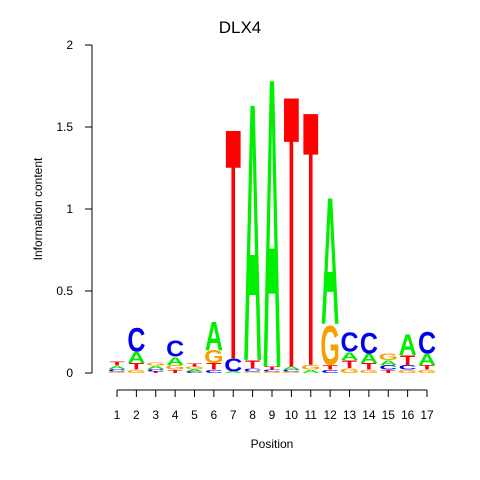 This screenshot has width=480, height=480. What do you see at coordinates (136, 415) in the screenshot?
I see `x-tick-label: 2` at bounding box center [136, 415].